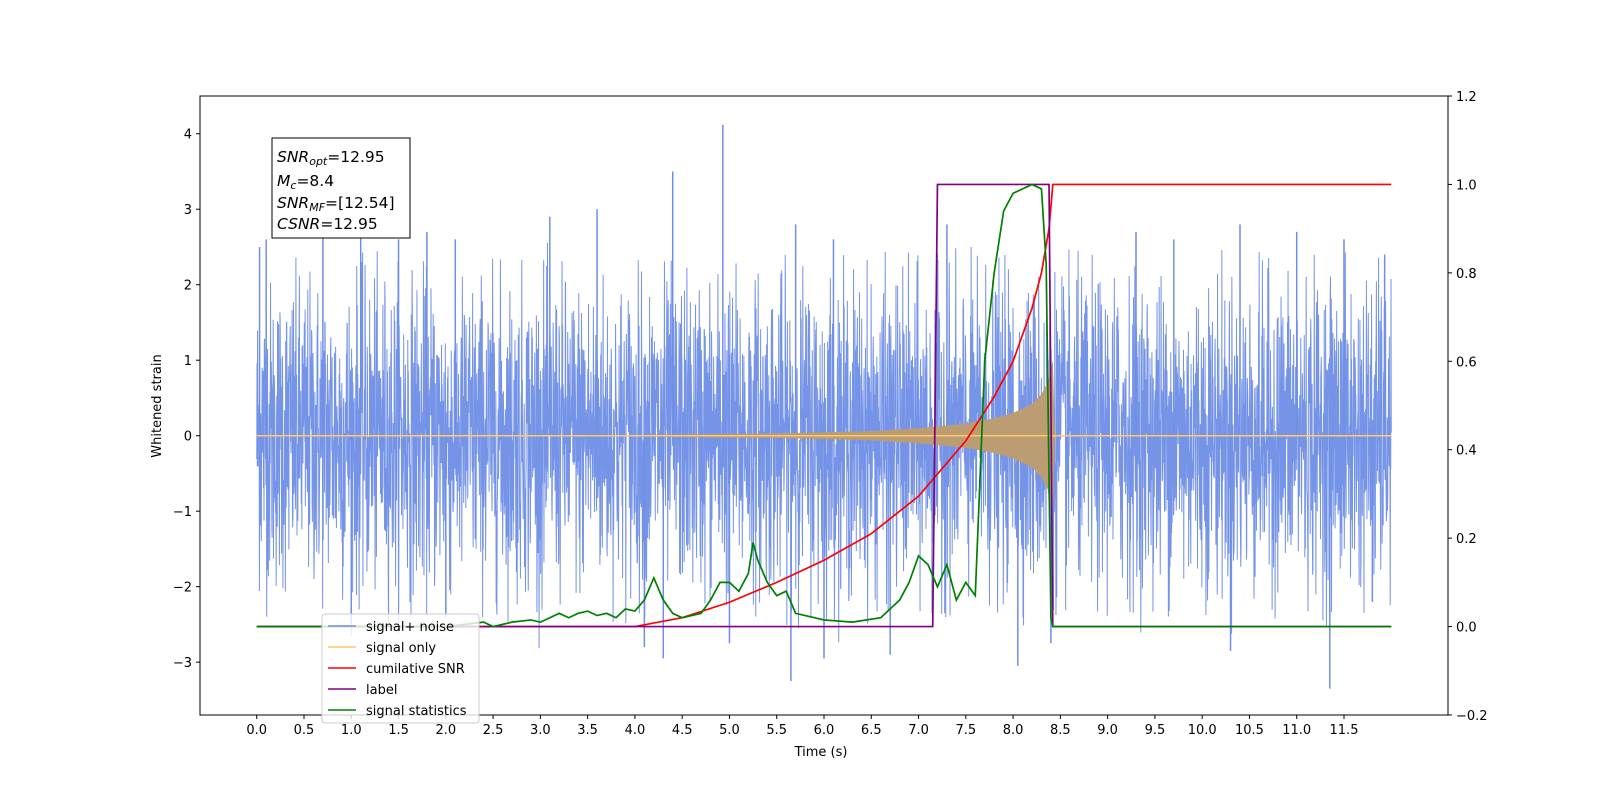  I want to click on x-tick-label: 7.5, so click(965, 730).